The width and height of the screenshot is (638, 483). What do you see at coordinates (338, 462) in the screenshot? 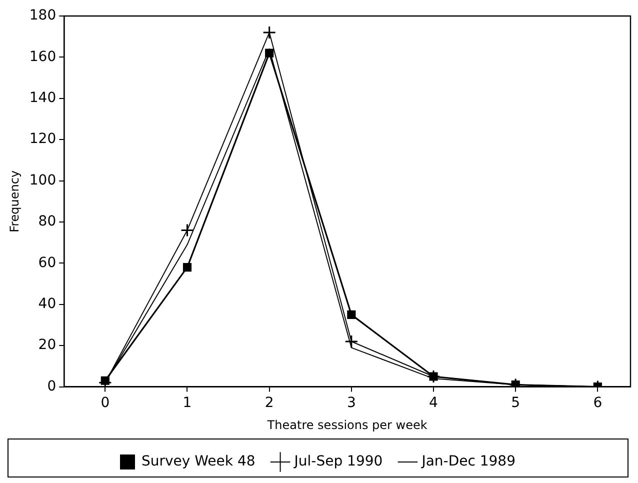
I see `legend-label: Jul-Sep 1990` at bounding box center [338, 462].